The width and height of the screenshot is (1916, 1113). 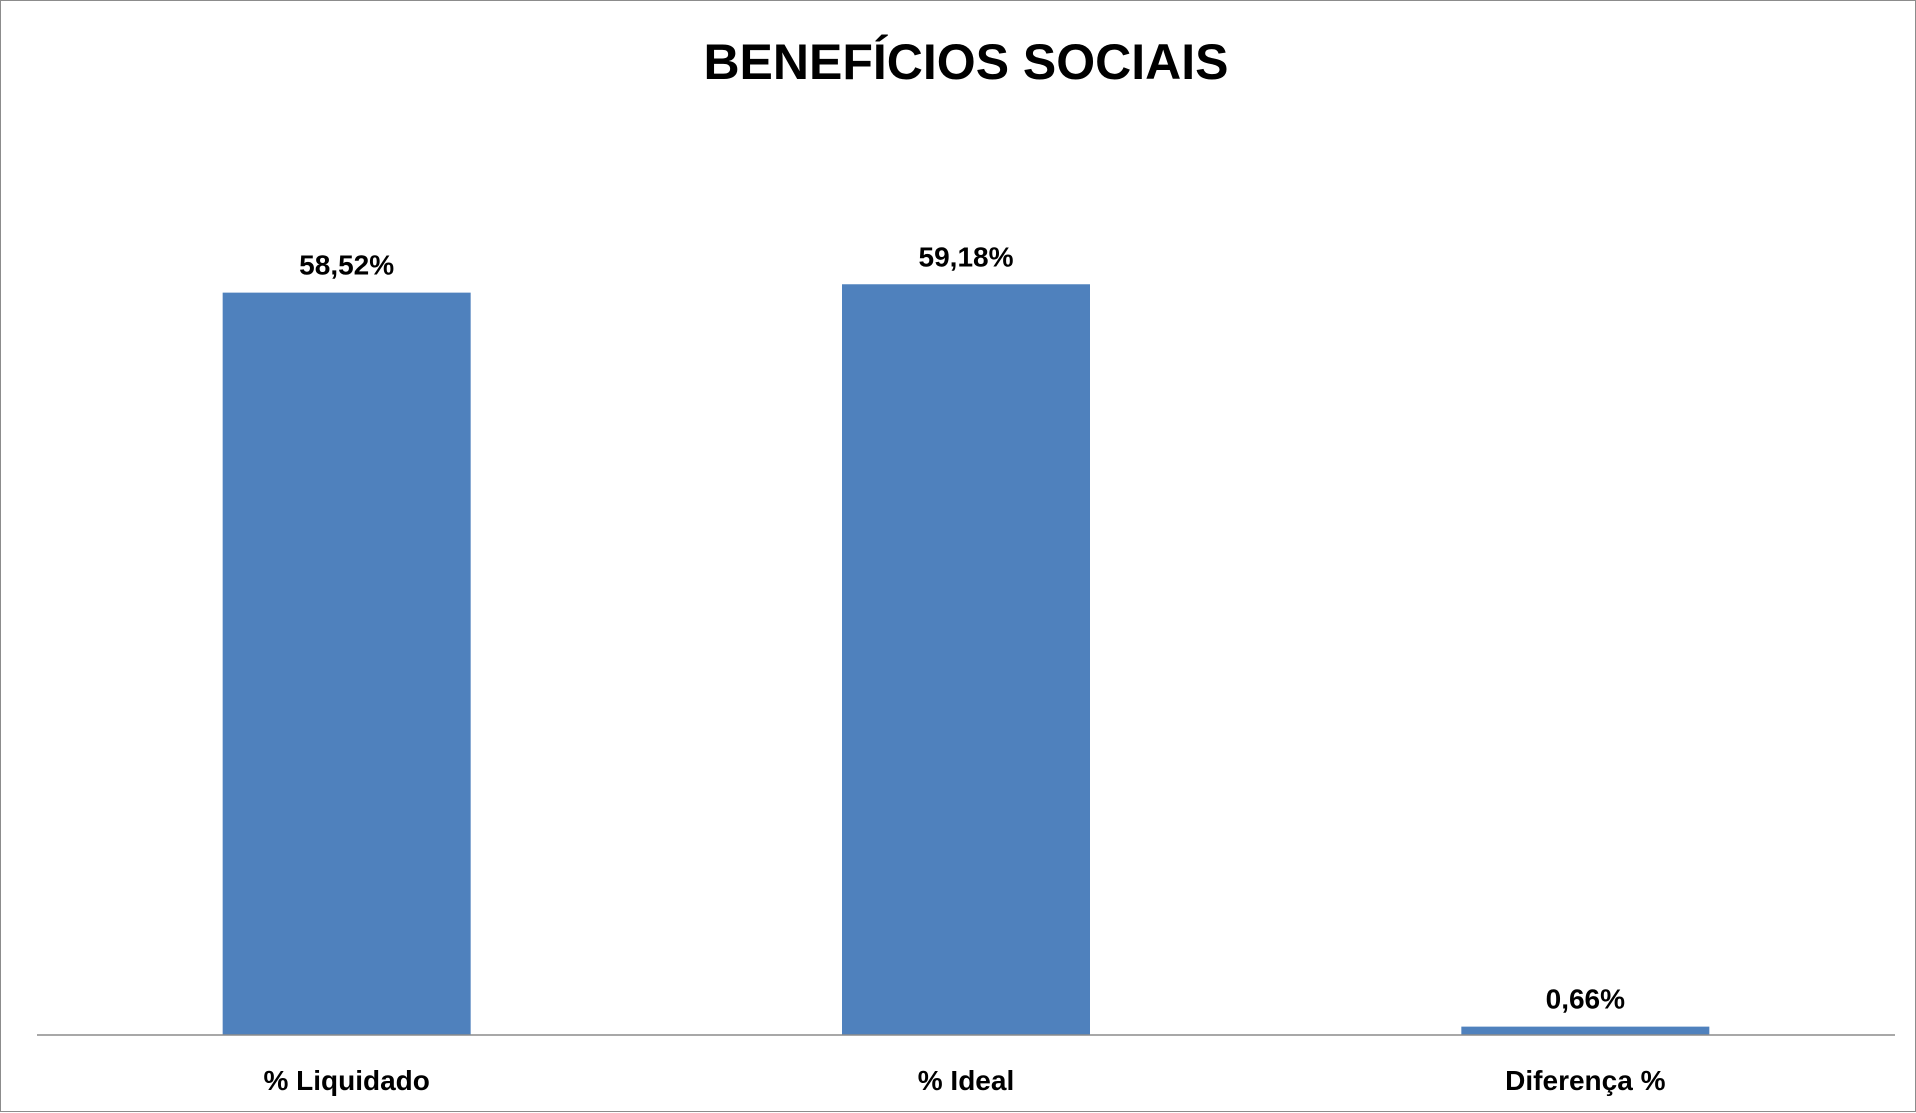 What do you see at coordinates (966, 1080) in the screenshot?
I see `x-tick-label-1: % Ideal` at bounding box center [966, 1080].